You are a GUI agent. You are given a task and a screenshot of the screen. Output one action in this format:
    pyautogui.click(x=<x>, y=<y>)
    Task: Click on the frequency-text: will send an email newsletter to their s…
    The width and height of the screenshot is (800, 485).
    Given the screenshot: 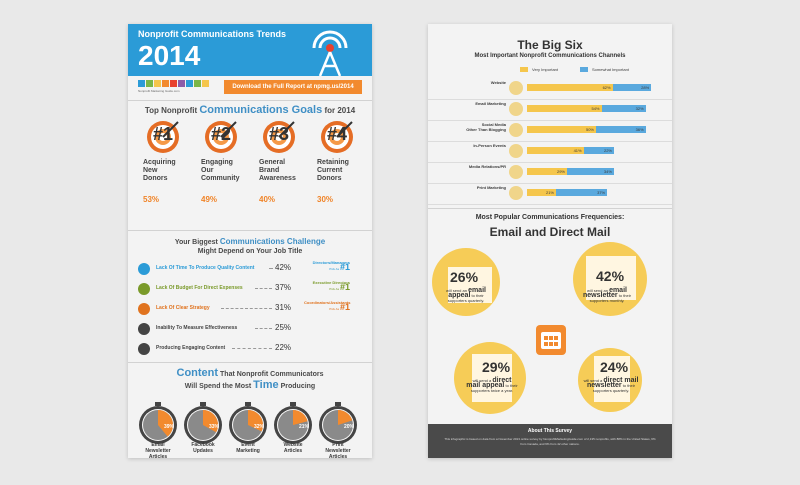 What is the action you would take?
    pyautogui.click(x=607, y=295)
    